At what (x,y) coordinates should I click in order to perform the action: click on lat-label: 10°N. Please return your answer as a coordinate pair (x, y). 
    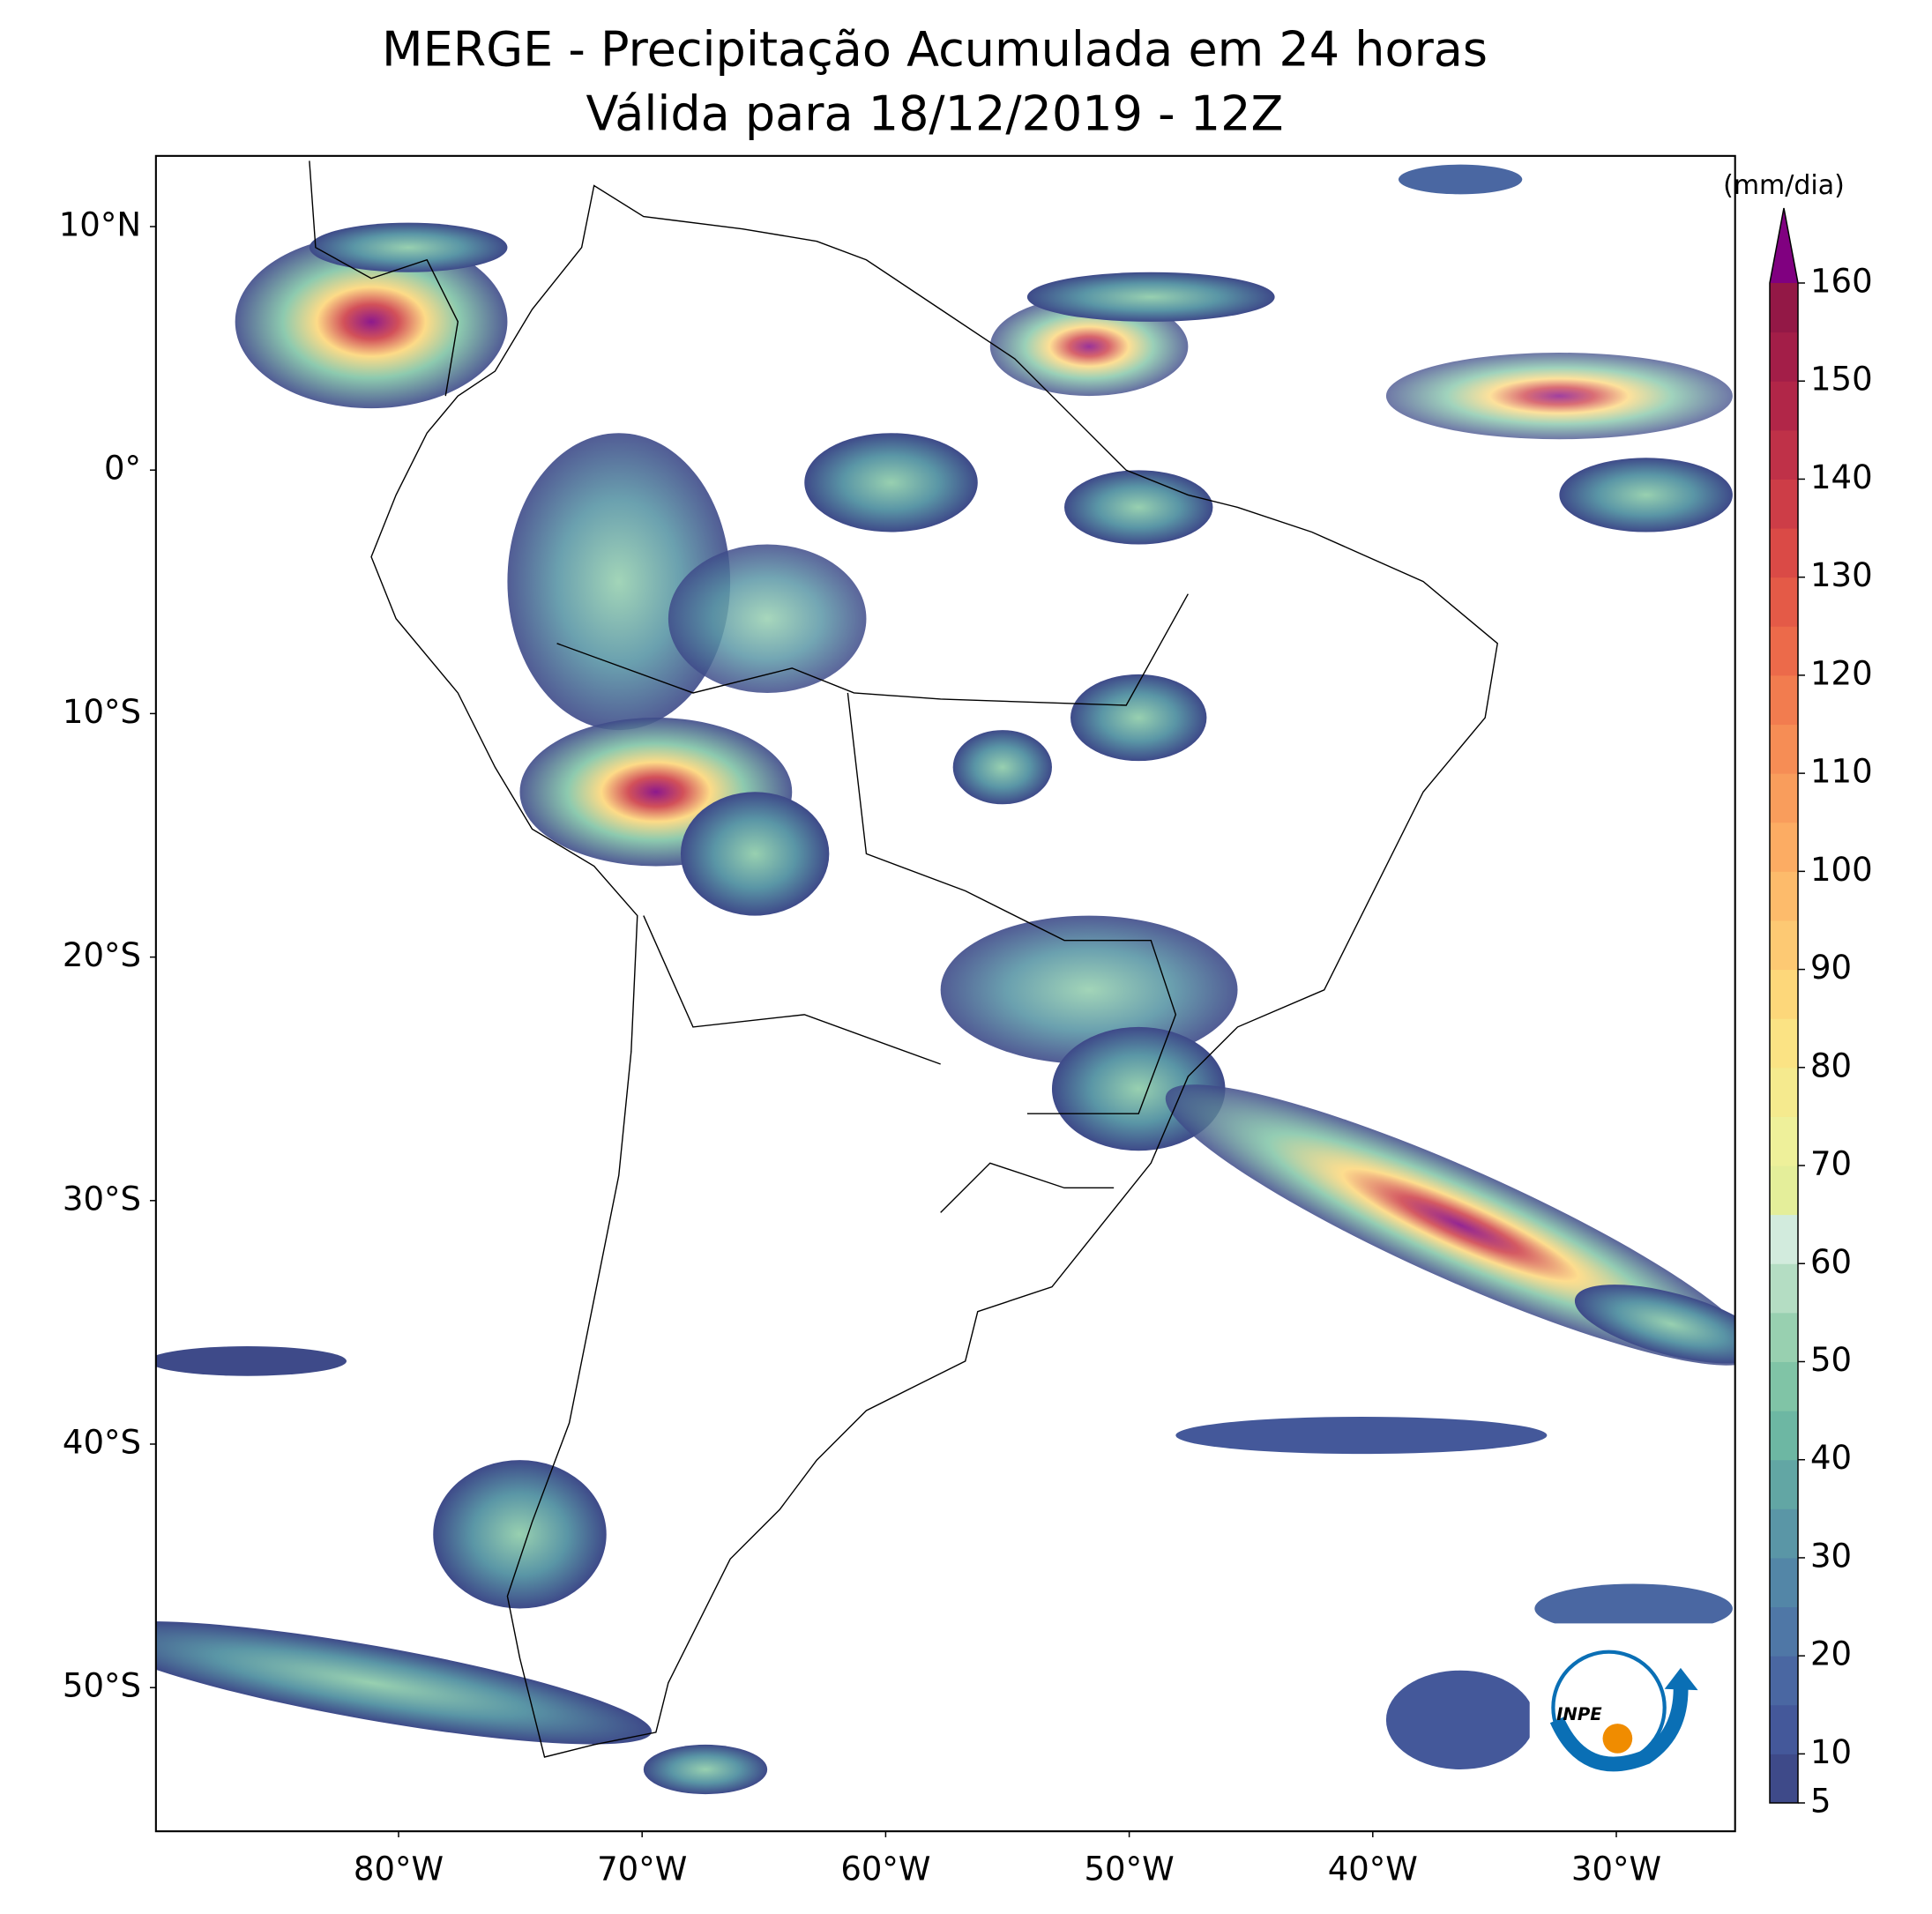
    Looking at the image, I should click on (100, 225).